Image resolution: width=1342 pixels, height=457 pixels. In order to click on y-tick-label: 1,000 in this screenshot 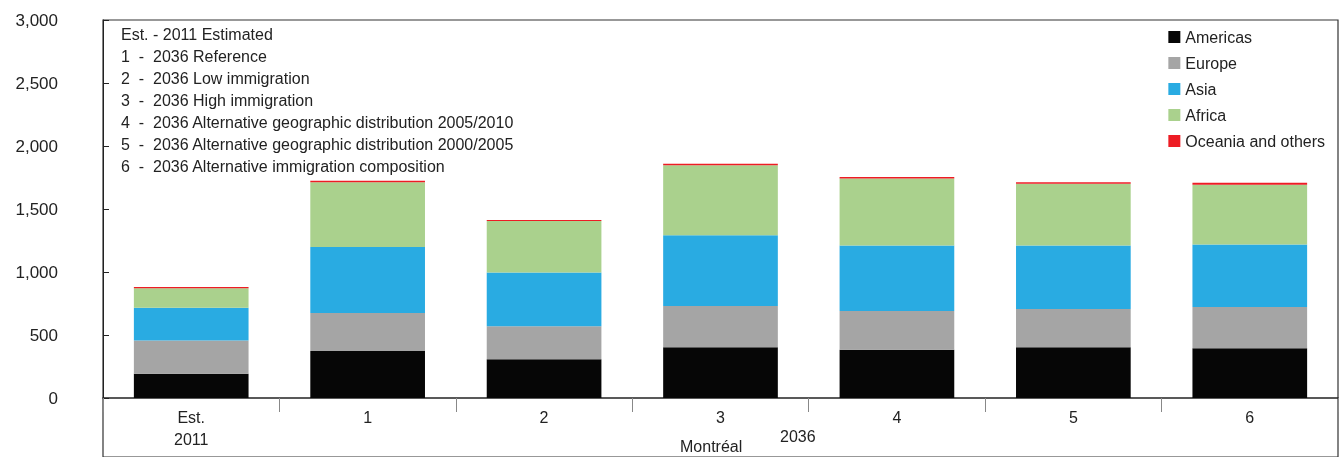, I will do `click(36, 272)`.